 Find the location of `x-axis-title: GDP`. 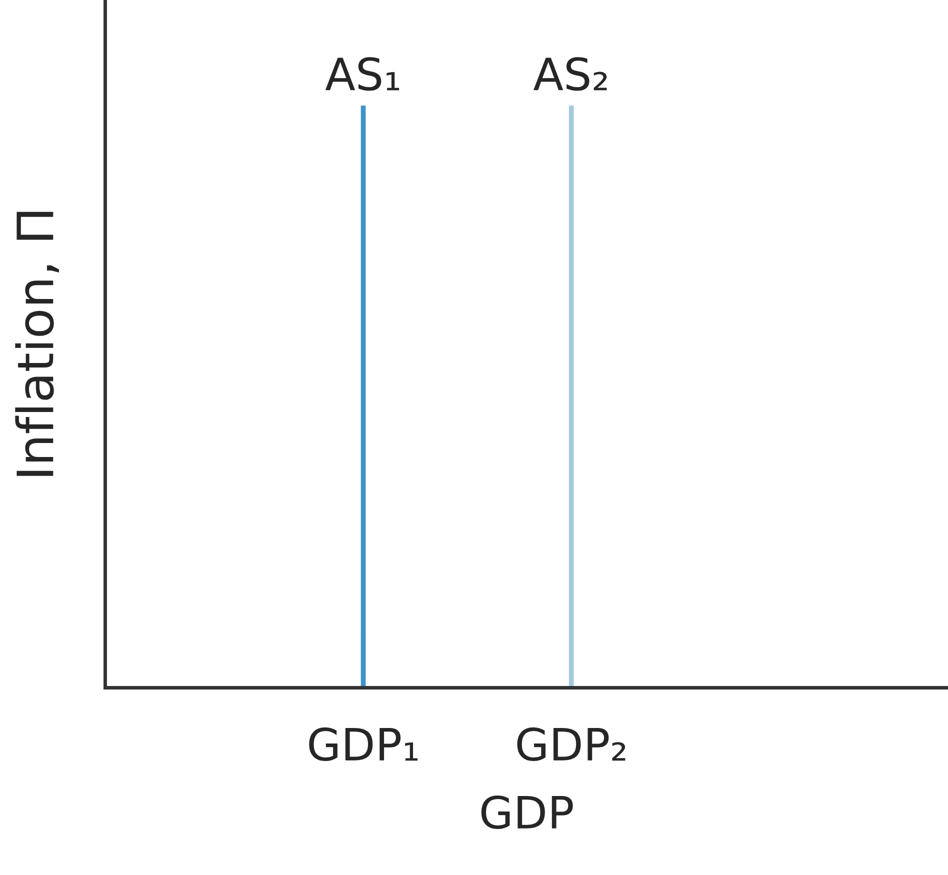

x-axis-title: GDP is located at coordinates (527, 812).